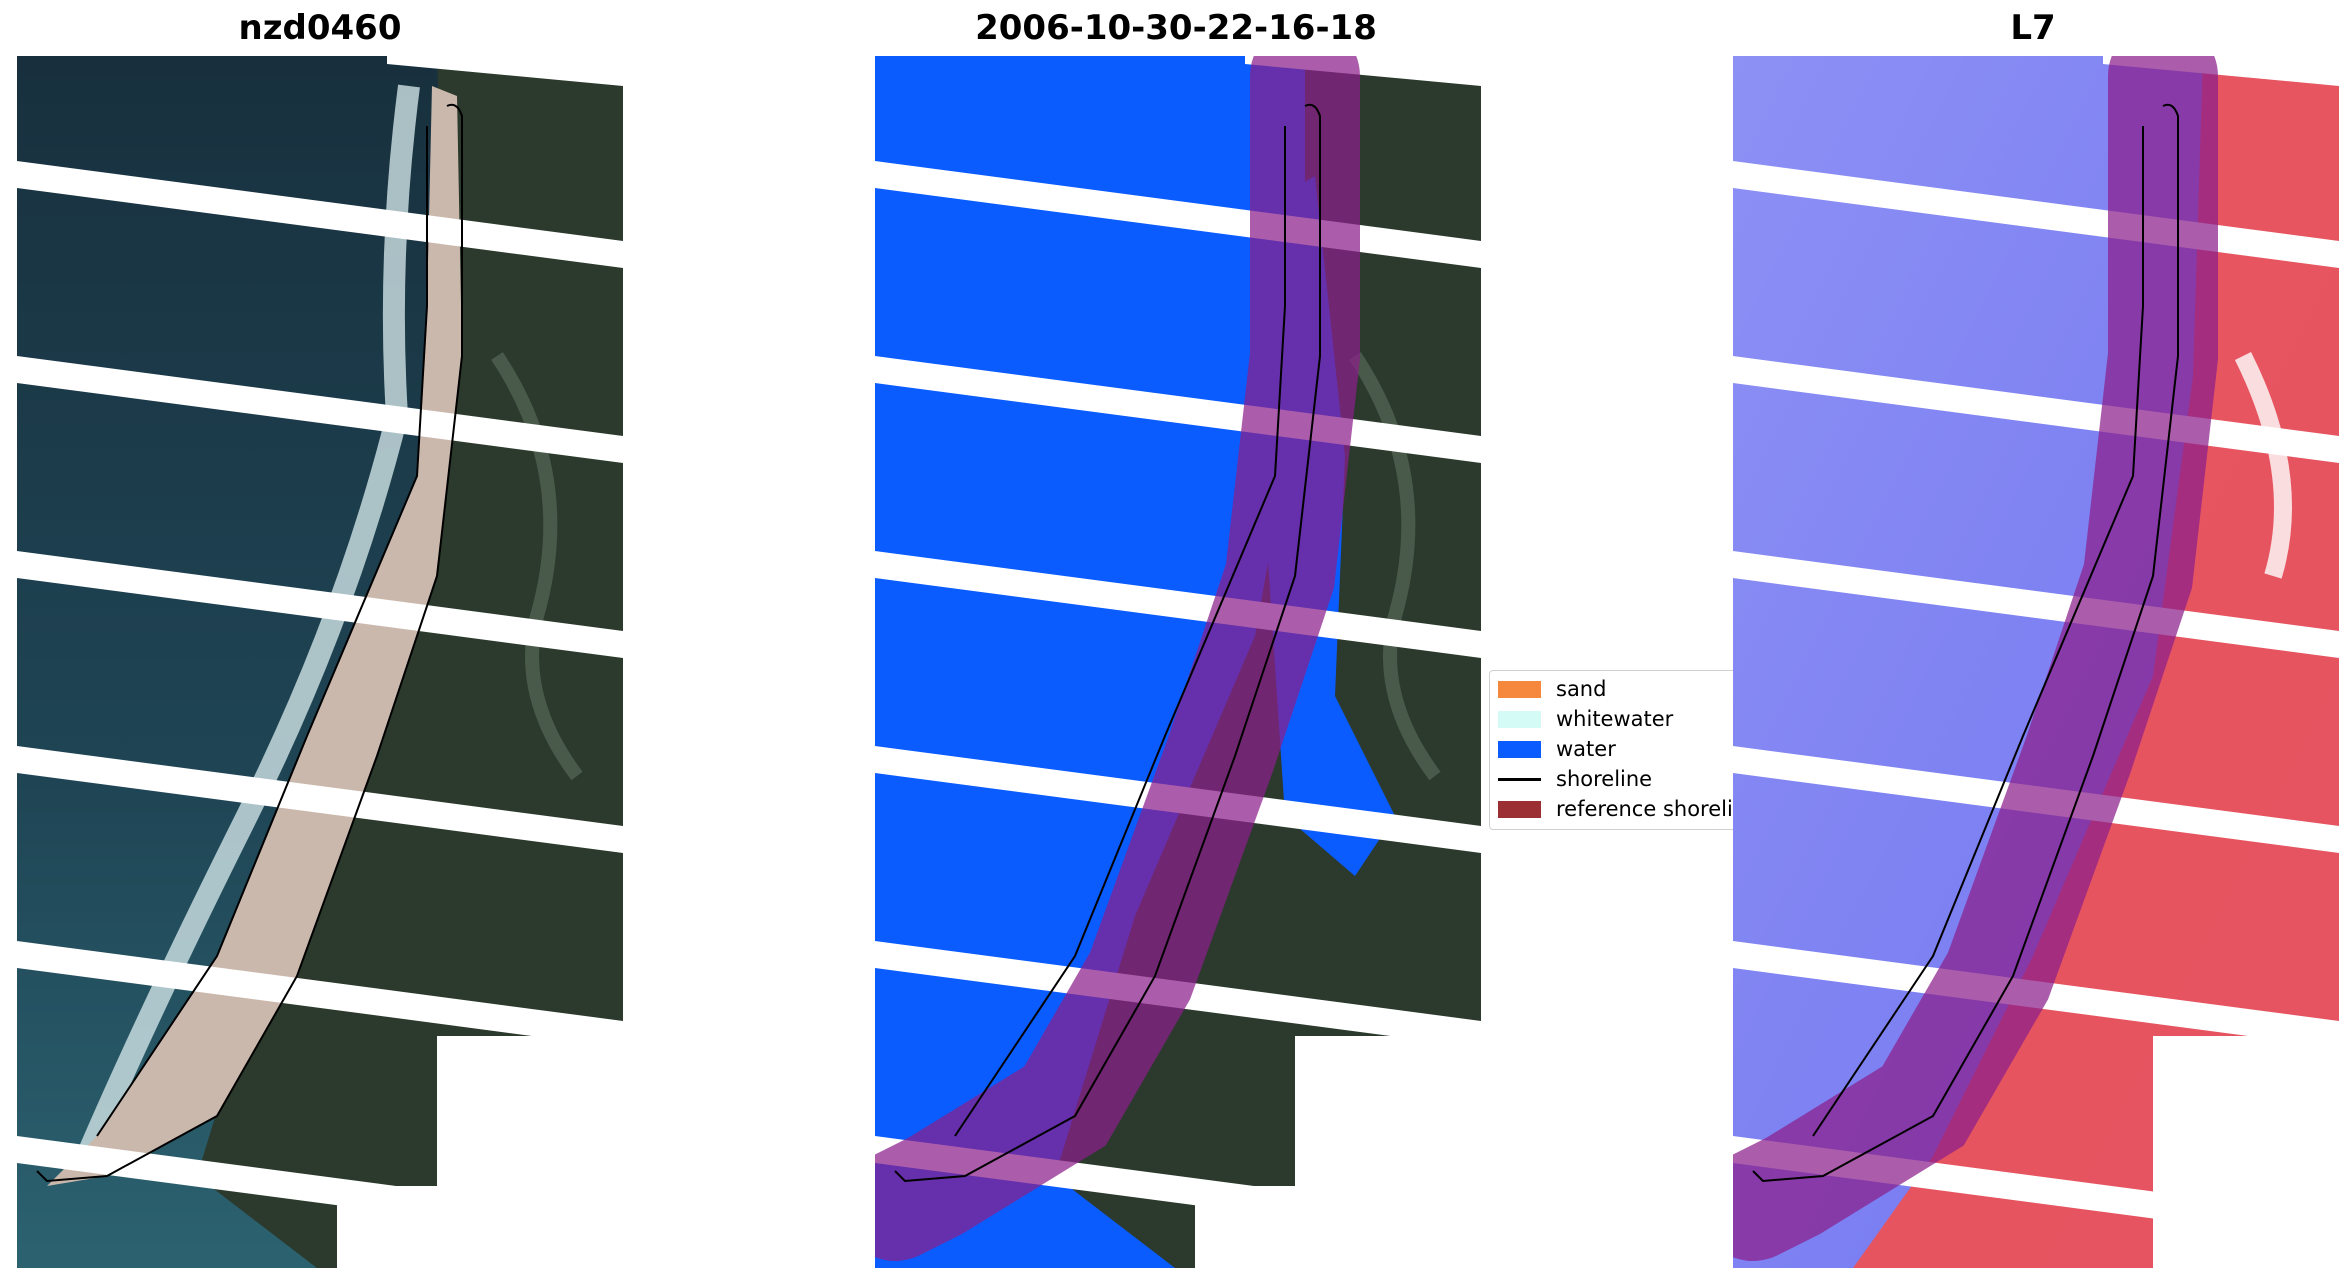 This screenshot has height=1283, width=2352. Describe the element at coordinates (1552, 689) in the screenshot. I see `legend-item-sand: sand` at that location.